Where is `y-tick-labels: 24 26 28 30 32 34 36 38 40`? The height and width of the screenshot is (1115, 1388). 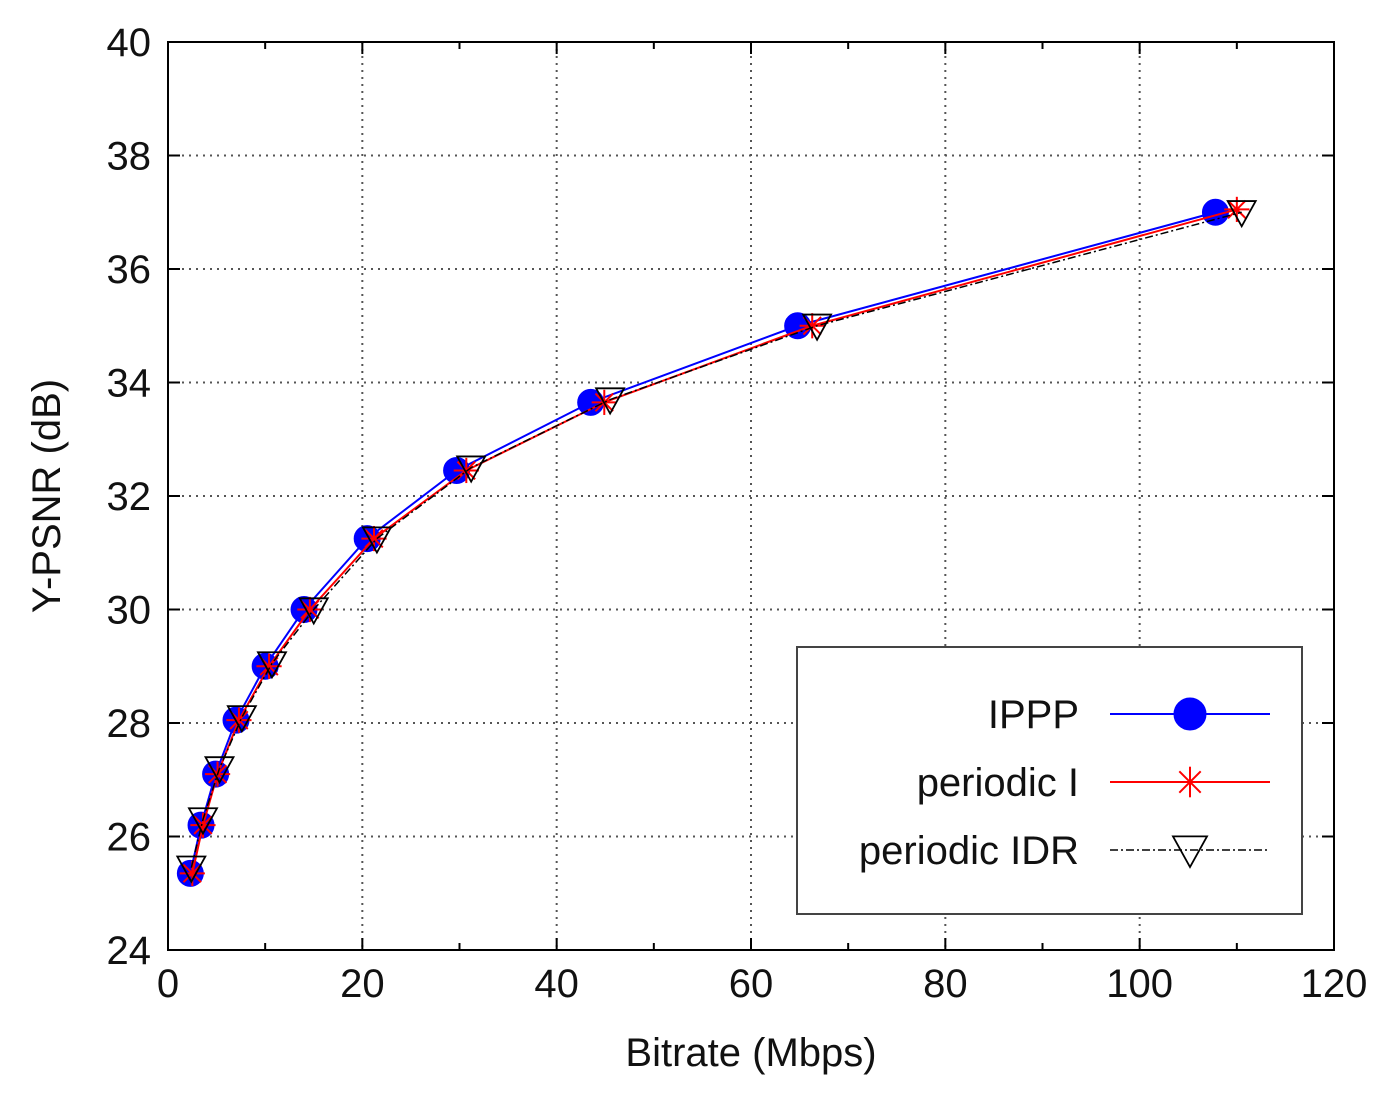 y-tick-labels: 24 26 28 30 32 34 36 38 40 is located at coordinates (129, 497).